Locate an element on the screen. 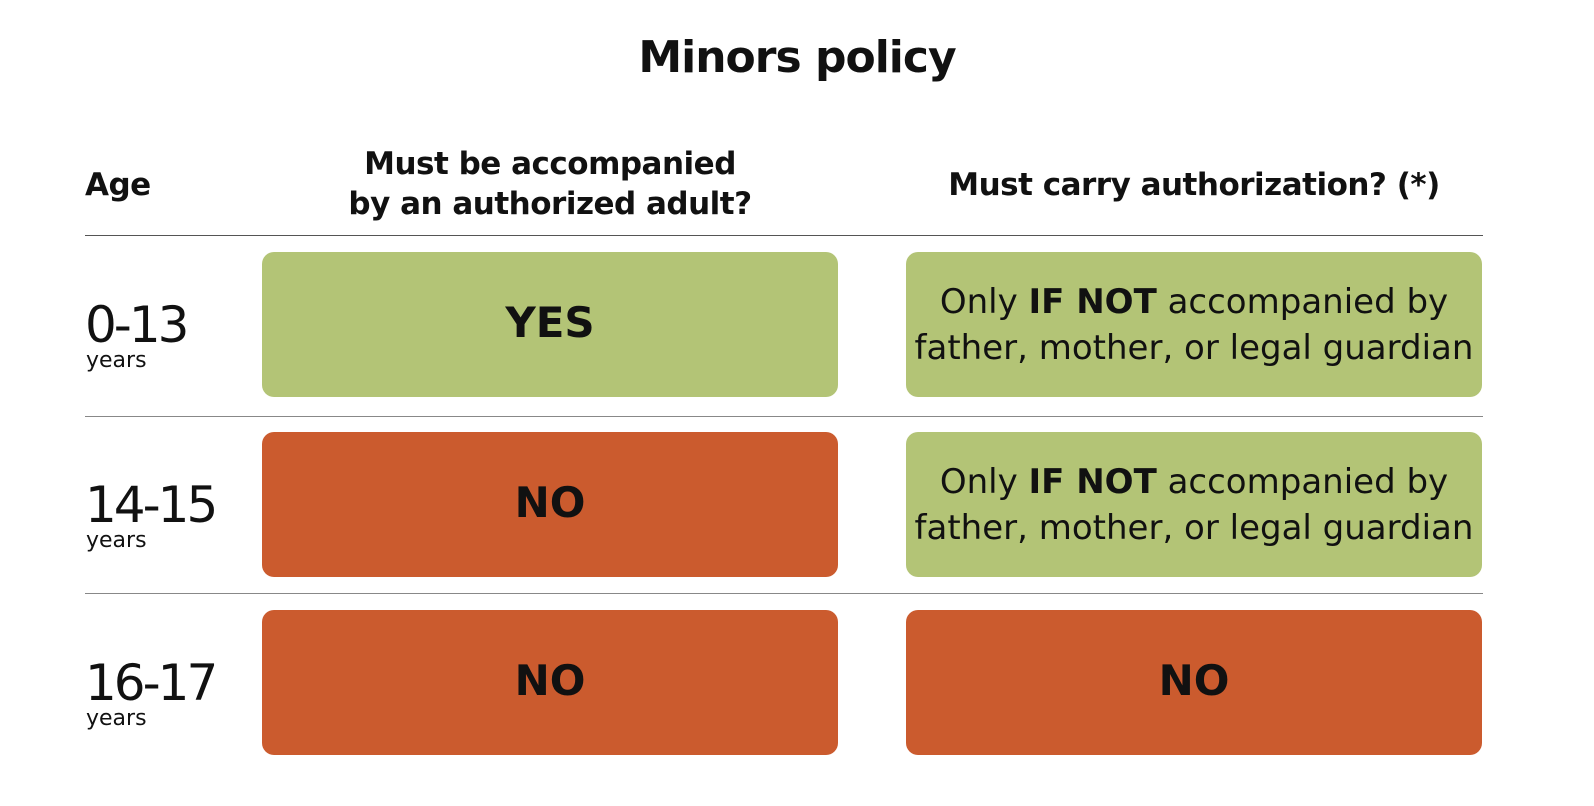 Image resolution: width=1594 pixels, height=806 pixels. header-rule is located at coordinates (784, 235).